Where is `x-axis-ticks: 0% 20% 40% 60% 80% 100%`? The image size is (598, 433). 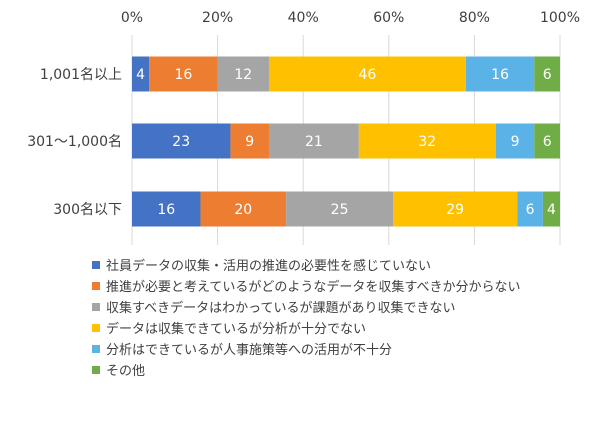
x-axis-ticks: 0% 20% 40% 60% 80% 100% is located at coordinates (350, 18).